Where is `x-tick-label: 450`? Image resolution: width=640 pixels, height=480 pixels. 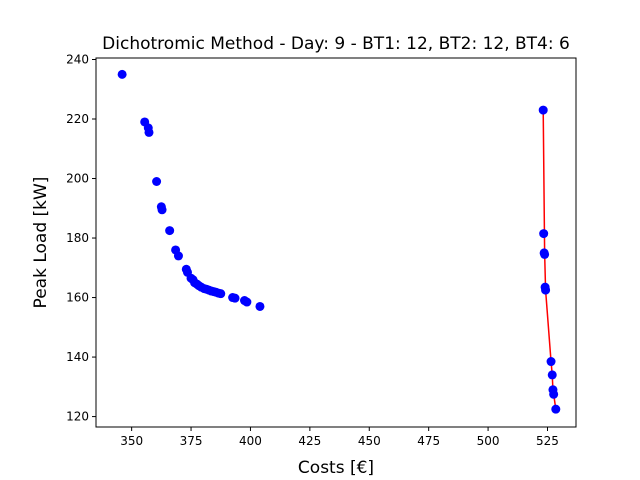 x-tick-label: 450 is located at coordinates (369, 441).